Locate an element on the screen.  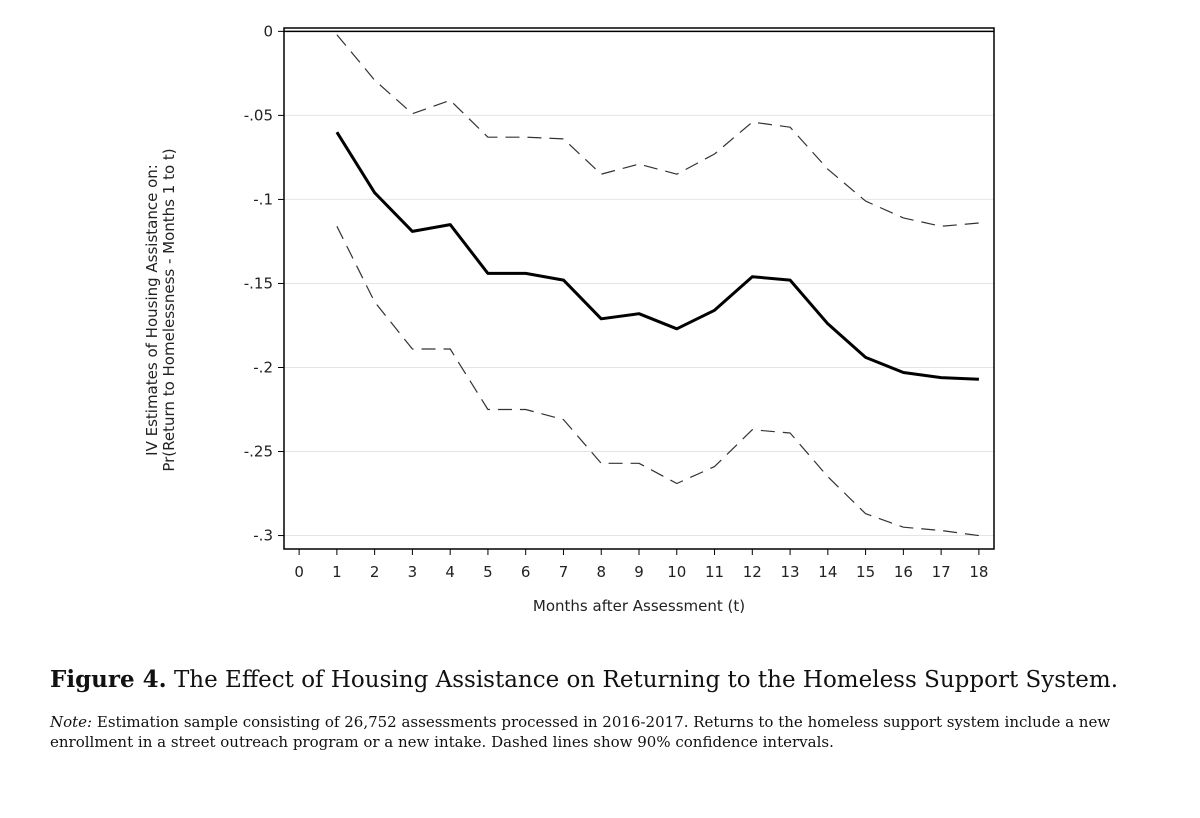
x-tick-label-3: 3 is located at coordinates (413, 572).